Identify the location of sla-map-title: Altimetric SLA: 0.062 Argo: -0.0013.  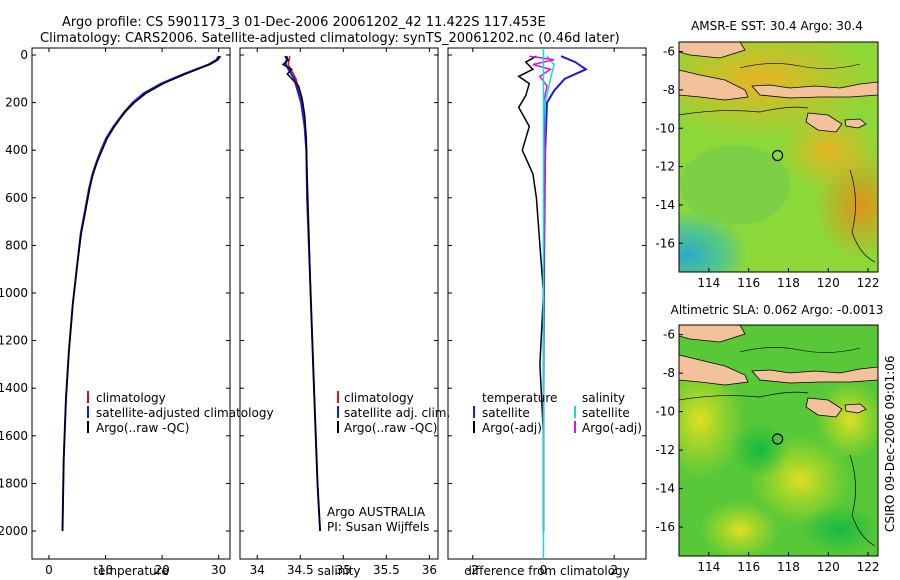
(777, 310).